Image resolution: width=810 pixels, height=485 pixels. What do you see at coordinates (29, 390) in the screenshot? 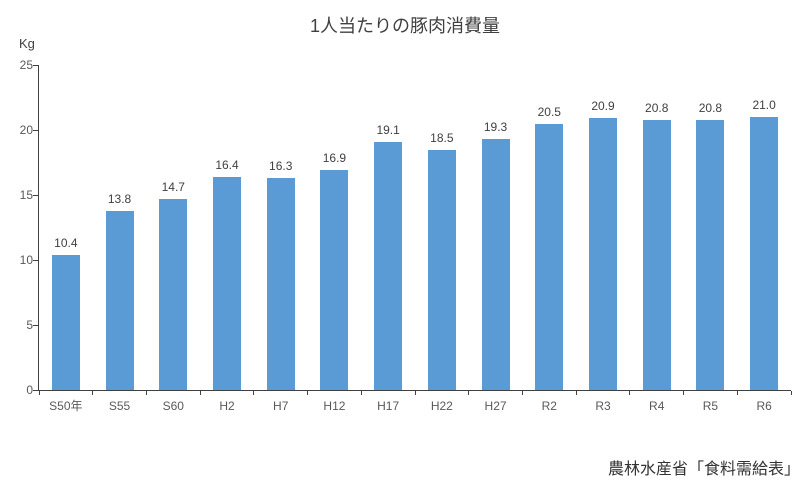
I see `y-axis-tick-label: 0` at bounding box center [29, 390].